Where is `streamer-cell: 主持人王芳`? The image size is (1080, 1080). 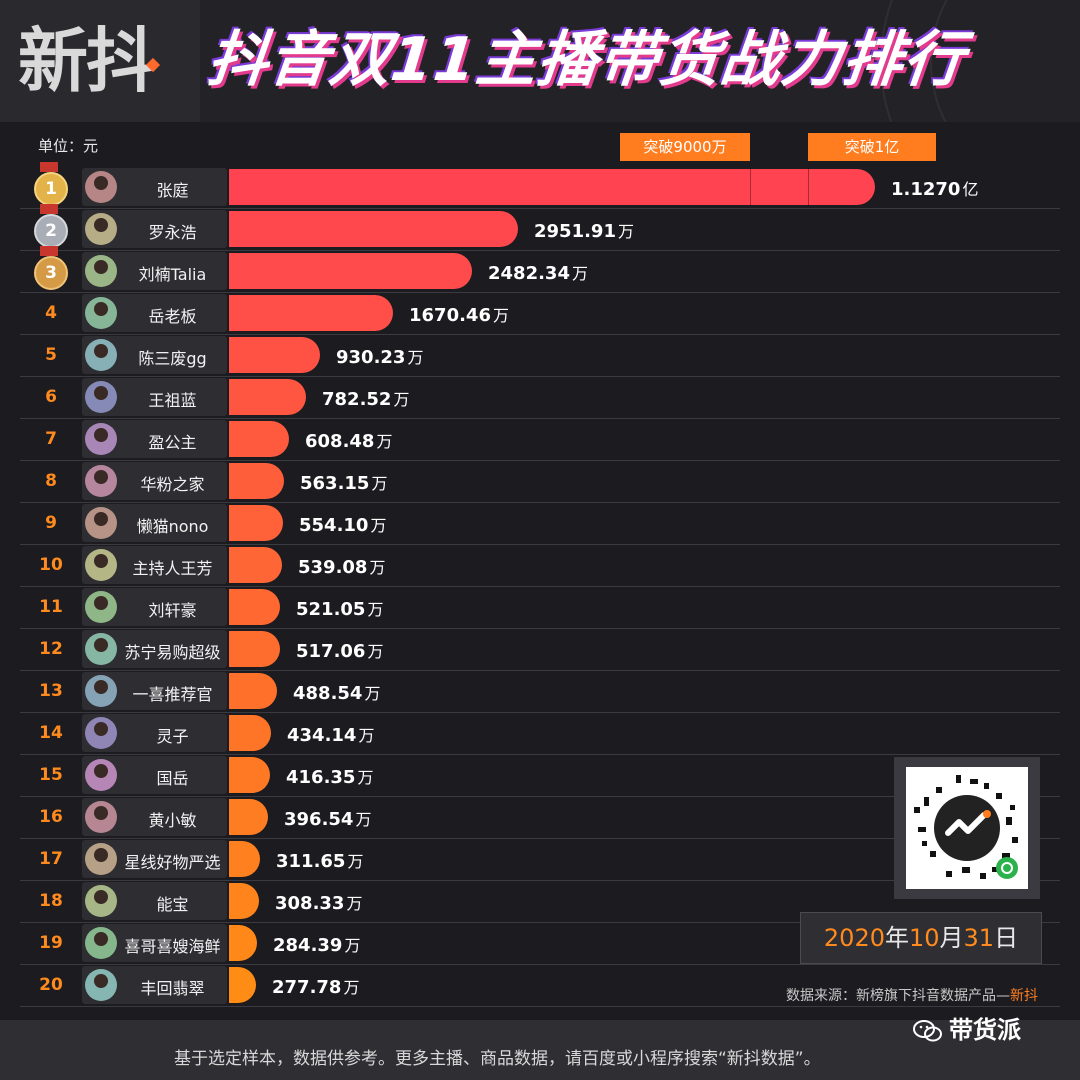
streamer-cell: 主持人王芳 is located at coordinates (154, 565).